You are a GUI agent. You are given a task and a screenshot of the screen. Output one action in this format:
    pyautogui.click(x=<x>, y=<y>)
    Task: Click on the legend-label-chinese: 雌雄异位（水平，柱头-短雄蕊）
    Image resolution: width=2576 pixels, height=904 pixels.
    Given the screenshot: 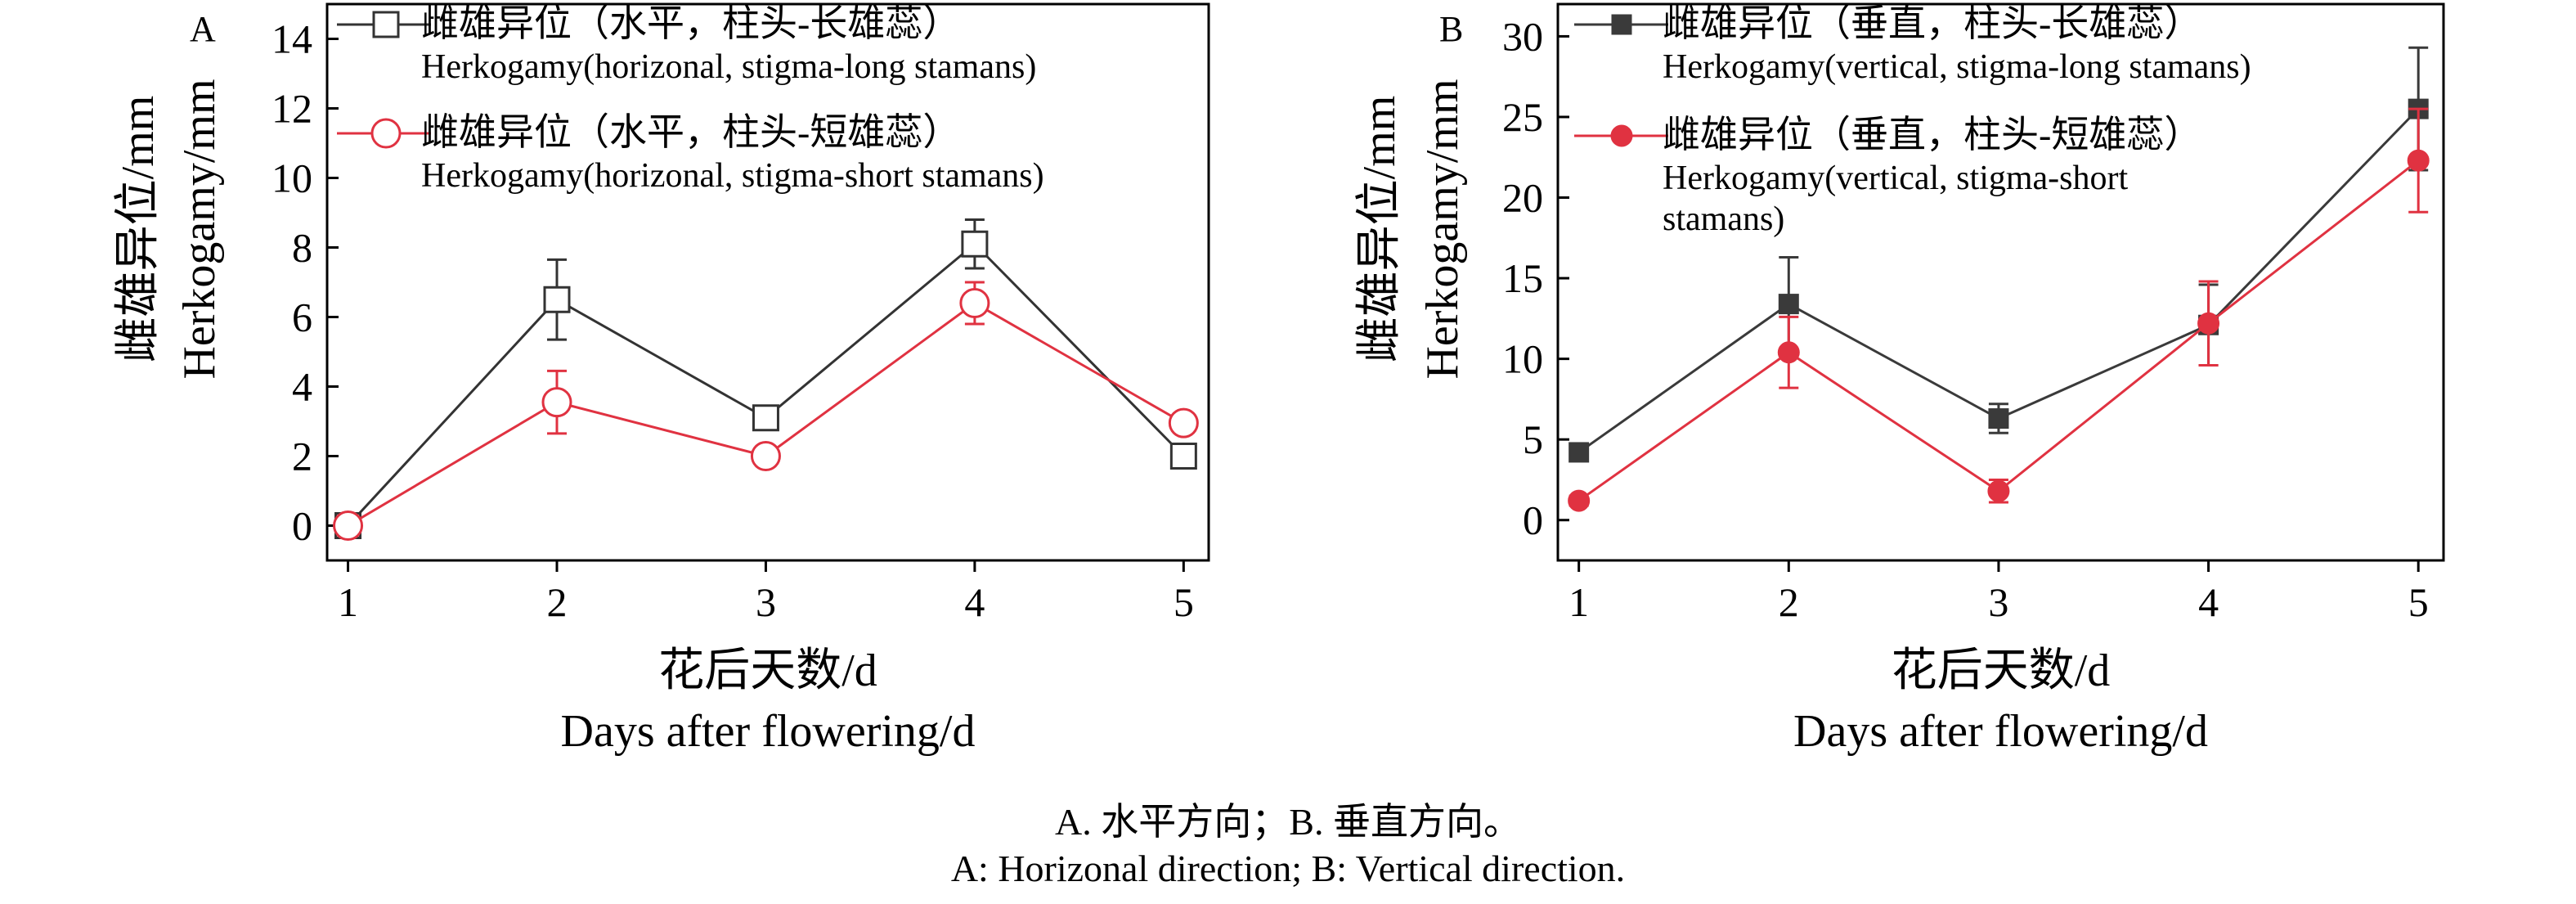 What is the action you would take?
    pyautogui.click(x=690, y=132)
    